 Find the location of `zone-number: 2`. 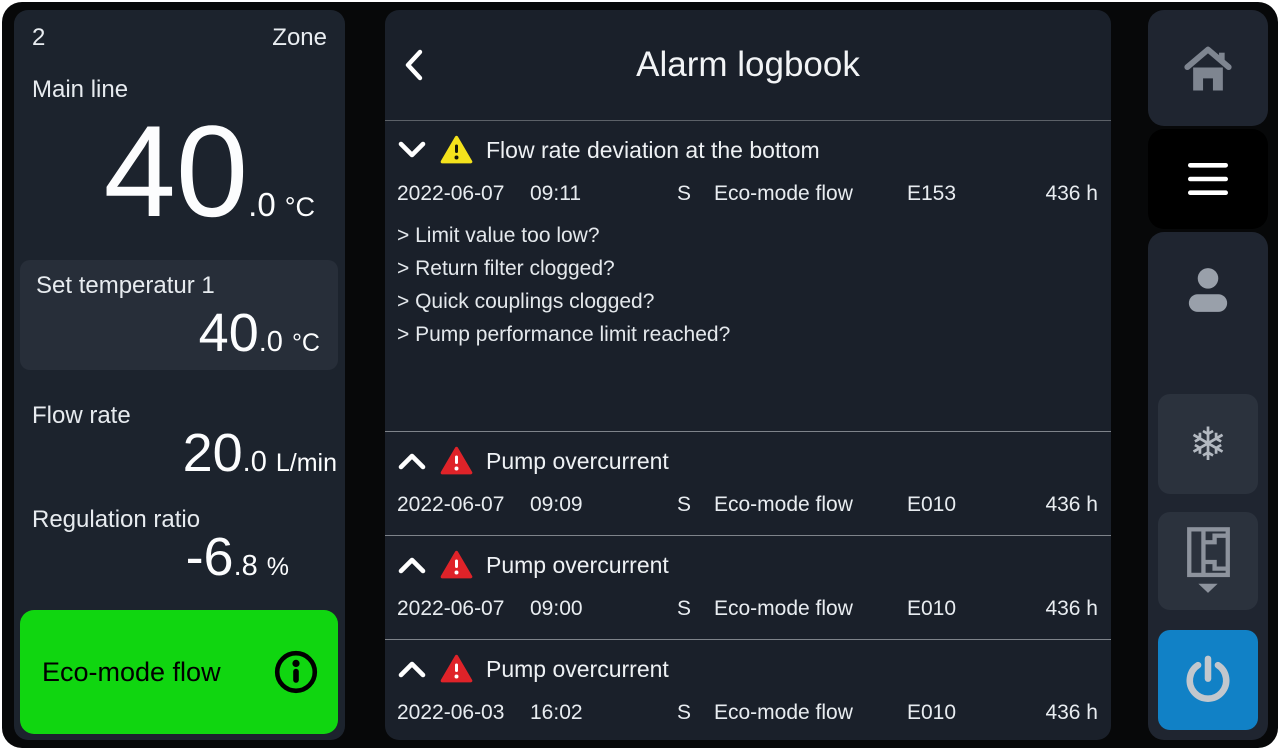

zone-number: 2 is located at coordinates (39, 37).